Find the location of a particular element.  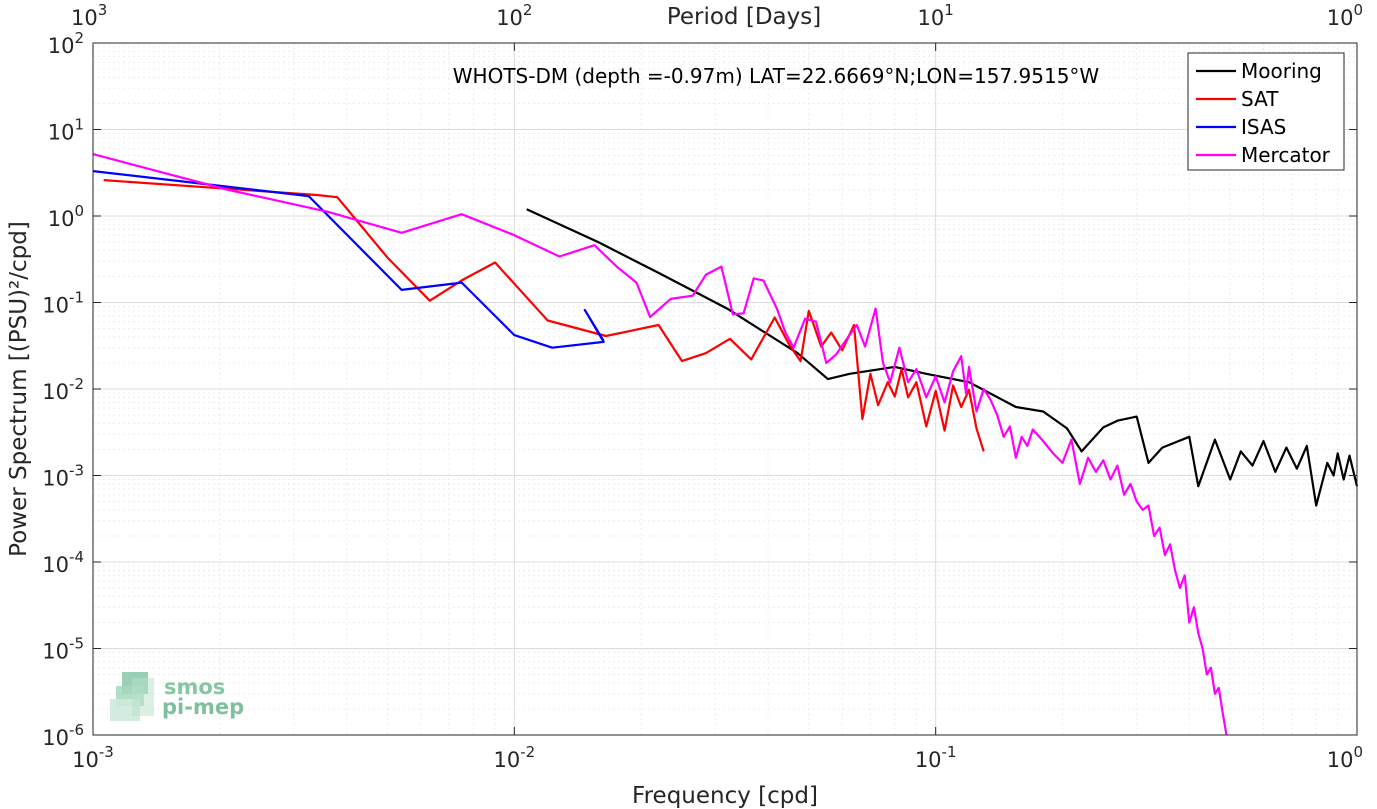

x-axis-label: Frequency [cpd] is located at coordinates (725, 796).